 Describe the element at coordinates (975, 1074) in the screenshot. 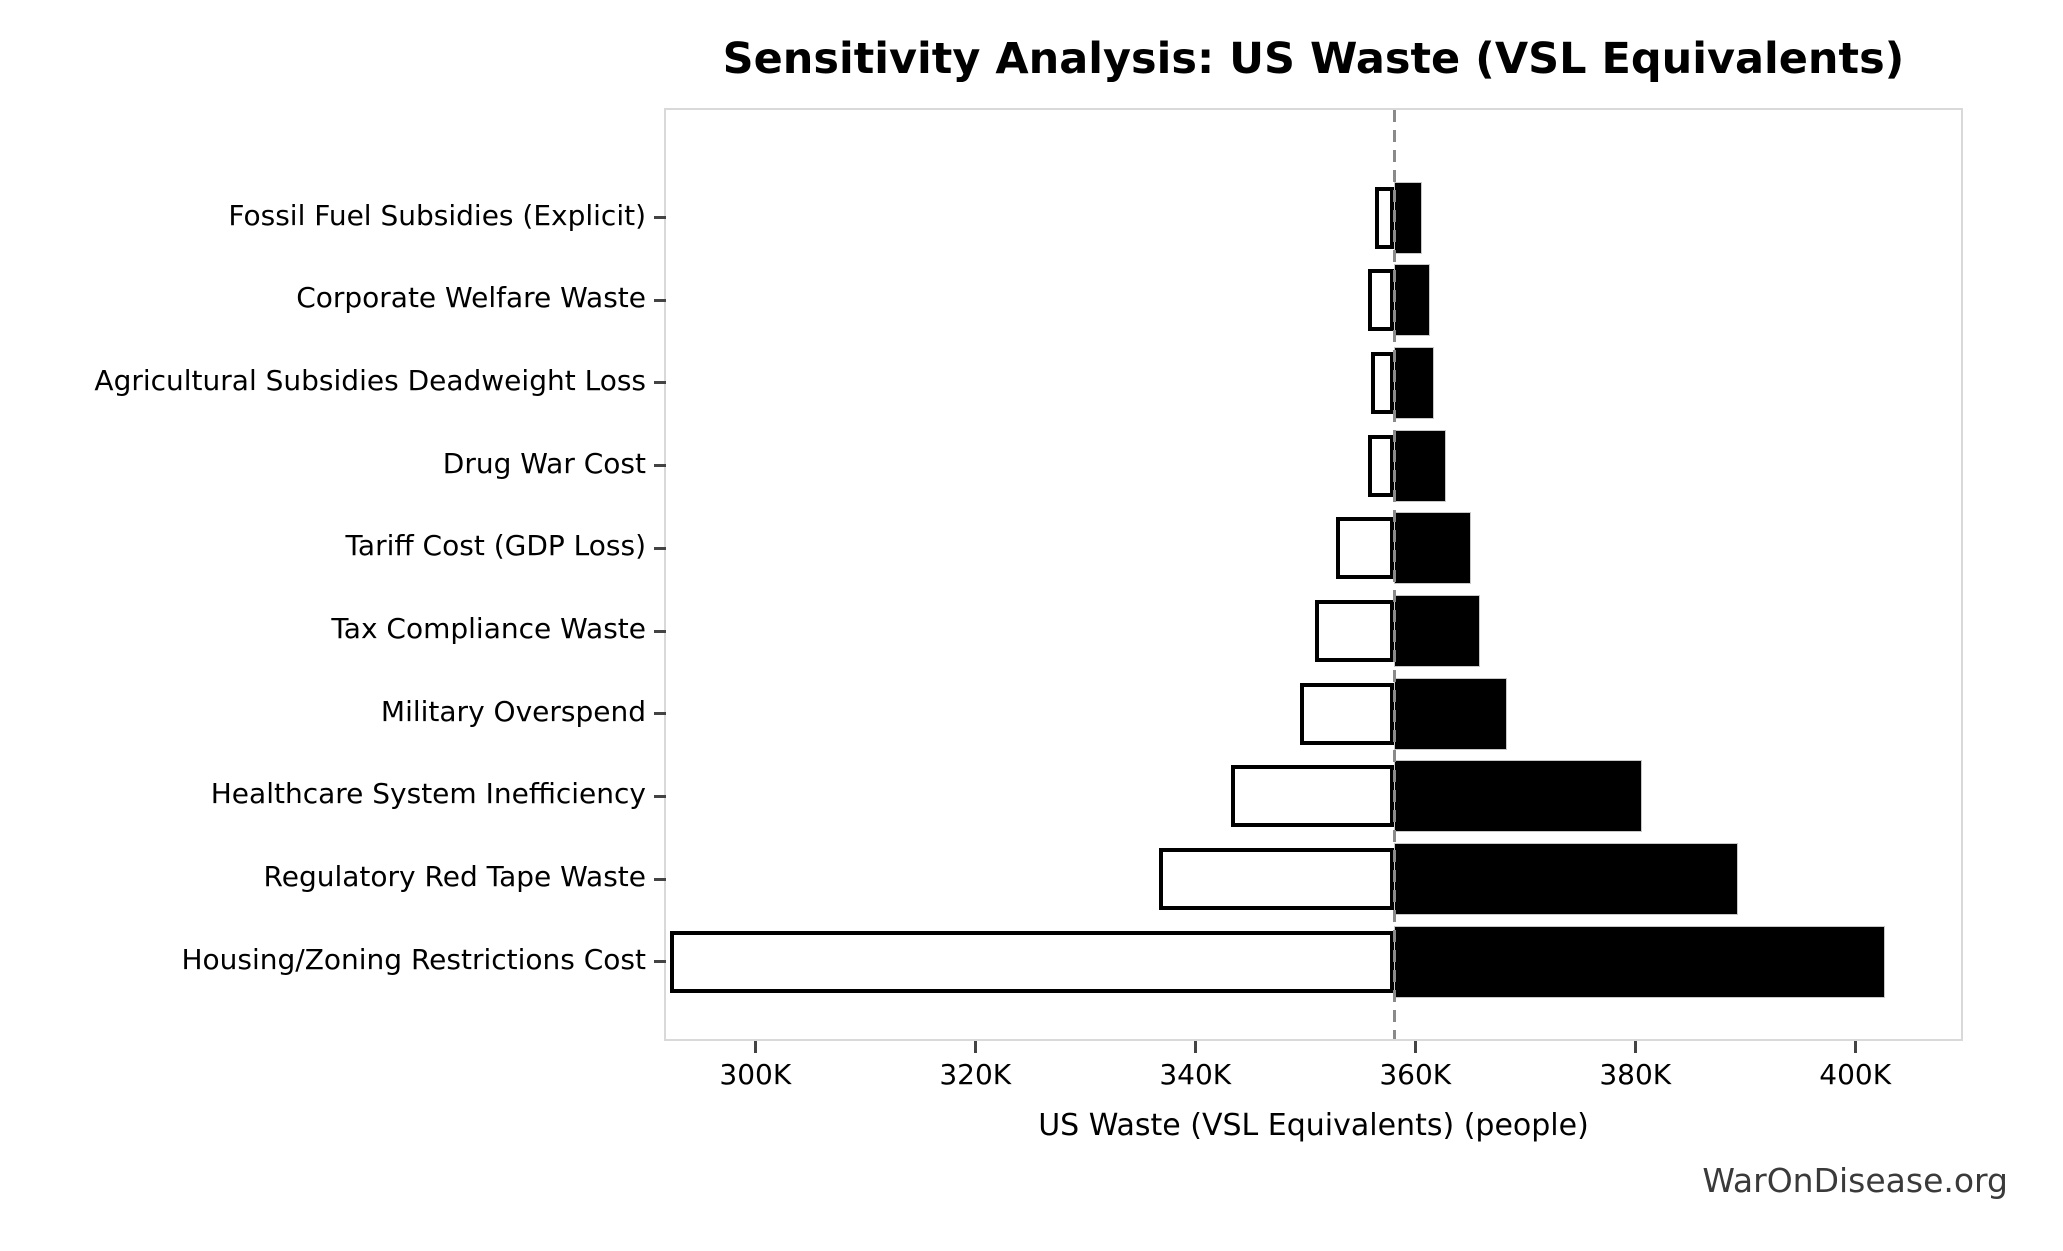

I see `x-tick-label: 320K` at that location.